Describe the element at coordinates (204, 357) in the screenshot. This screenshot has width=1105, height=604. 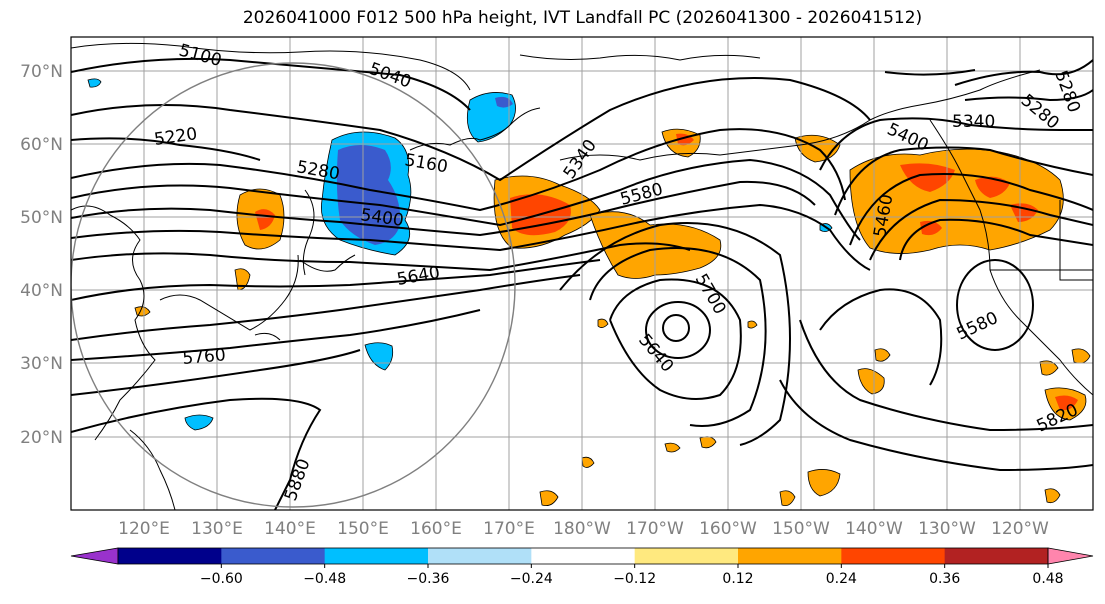
I see `contour-label: 5760` at that location.